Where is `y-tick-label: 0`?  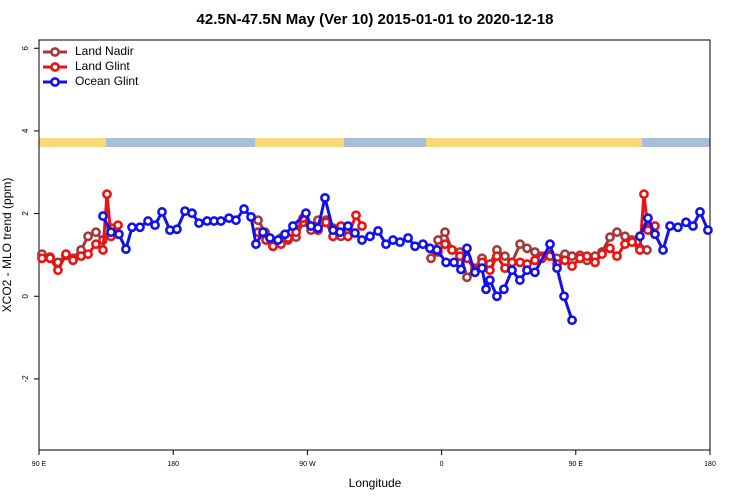 y-tick-label: 0 is located at coordinates (25, 295).